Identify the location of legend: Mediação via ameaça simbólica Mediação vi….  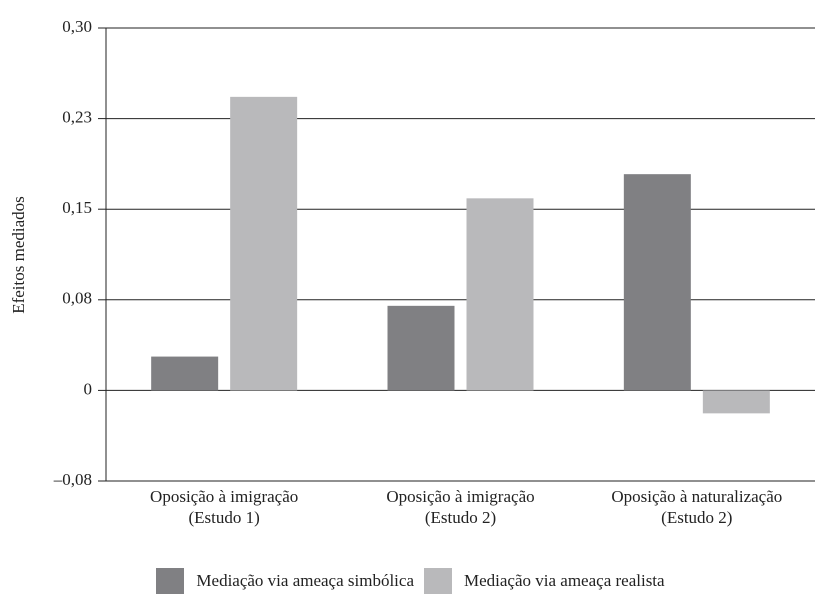
(410, 581).